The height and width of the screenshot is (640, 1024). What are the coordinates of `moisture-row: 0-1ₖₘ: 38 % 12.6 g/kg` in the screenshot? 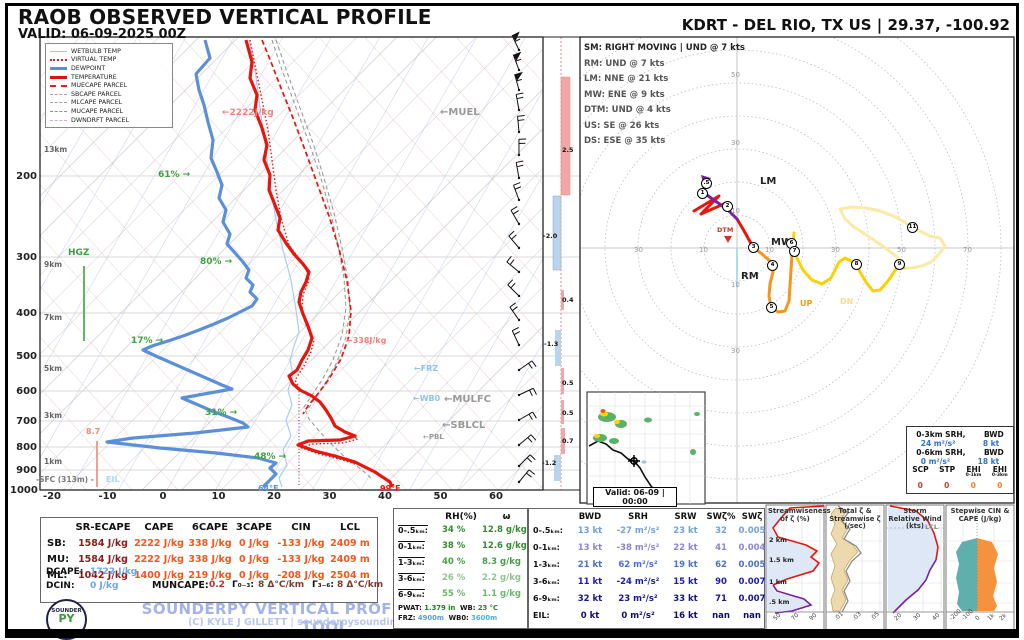 It's located at (462, 546).